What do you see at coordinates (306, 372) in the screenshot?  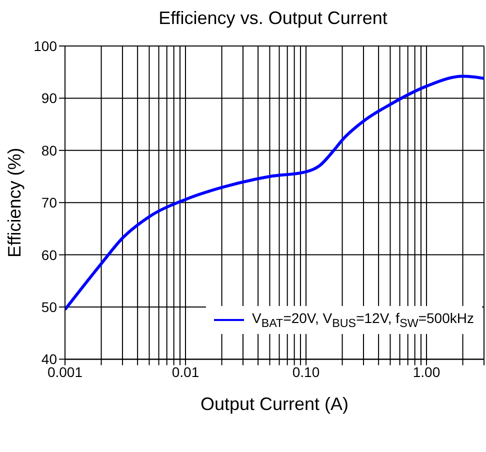 I see `x-tick-label: 0.10` at bounding box center [306, 372].